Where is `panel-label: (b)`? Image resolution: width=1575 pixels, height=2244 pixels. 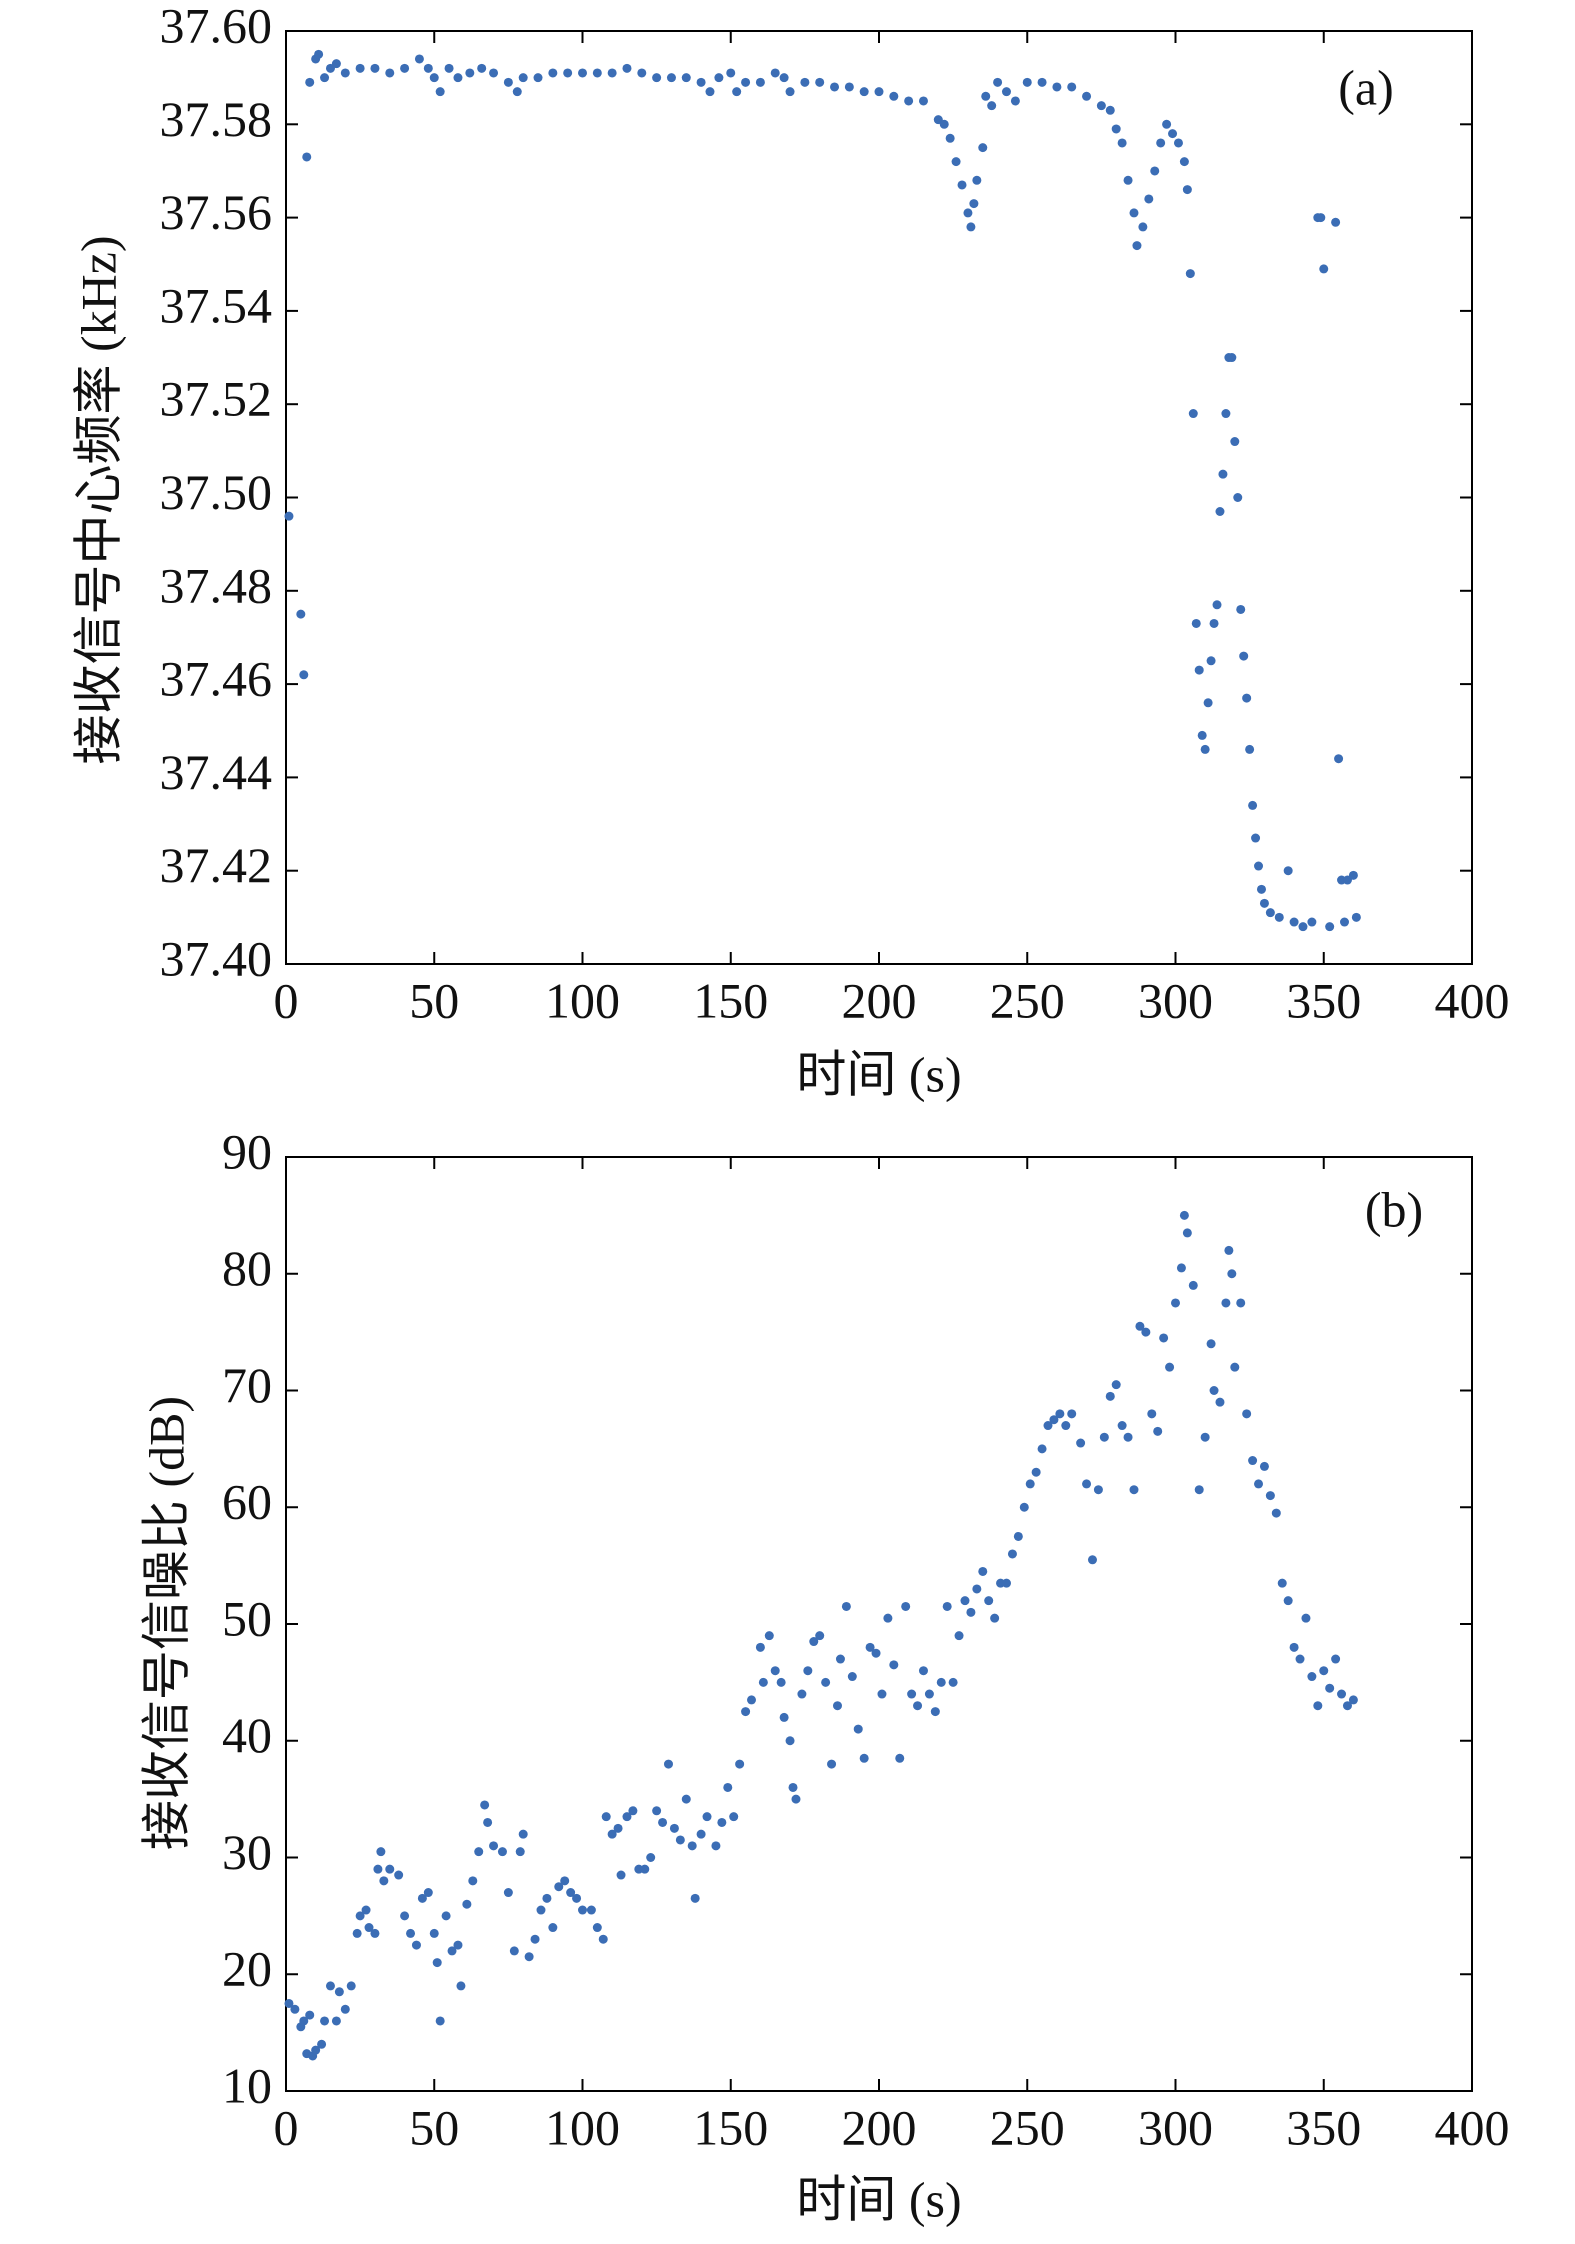 panel-label: (b) is located at coordinates (1394, 1209).